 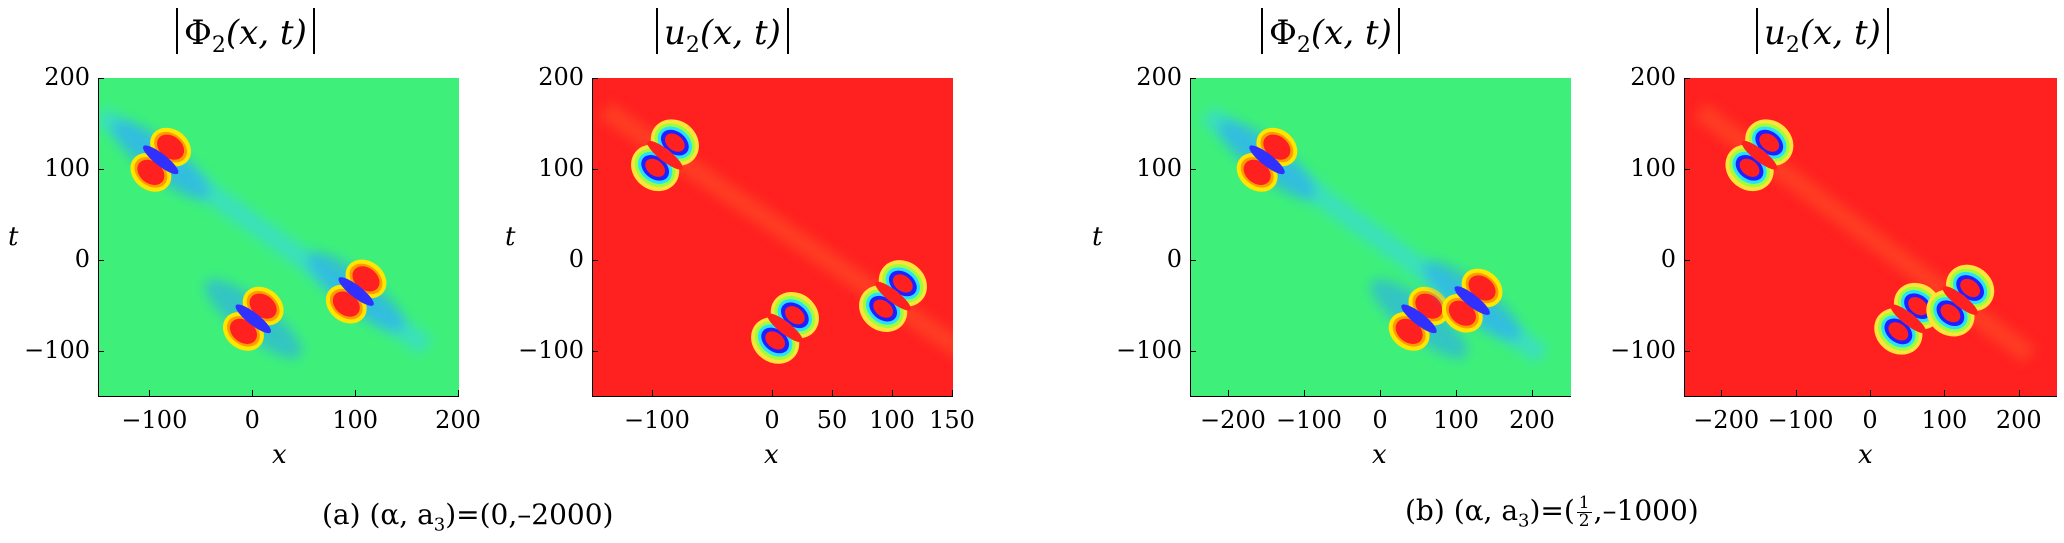 I want to click on caption-b: (b) (α, a3)=(1 2 ,–1000), so click(x=1552, y=512).